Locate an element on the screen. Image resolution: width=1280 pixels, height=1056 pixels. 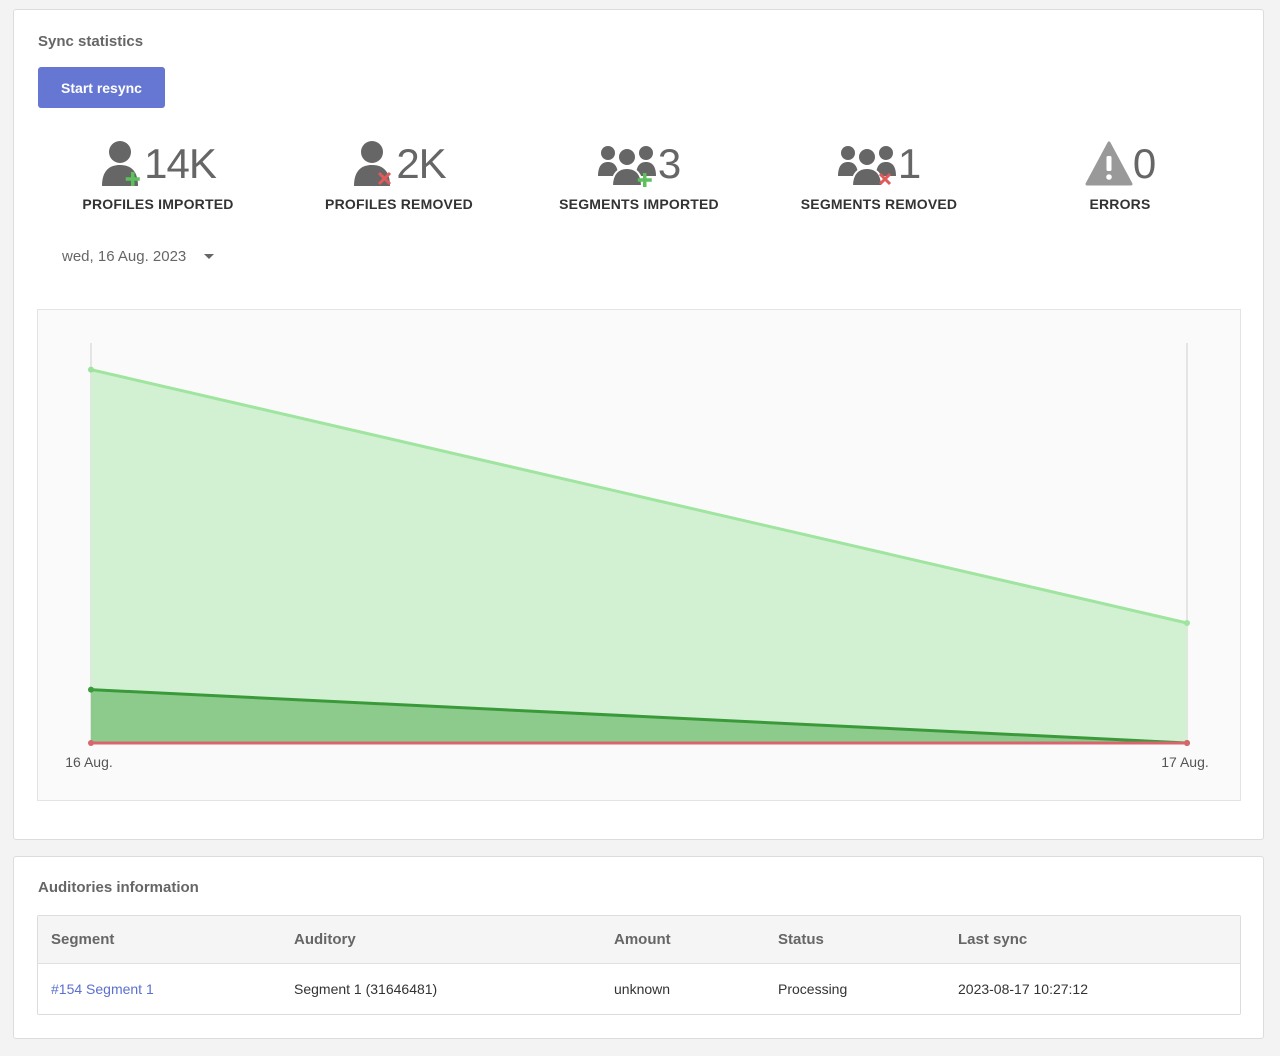
users-plus-icon is located at coordinates (626, 166).